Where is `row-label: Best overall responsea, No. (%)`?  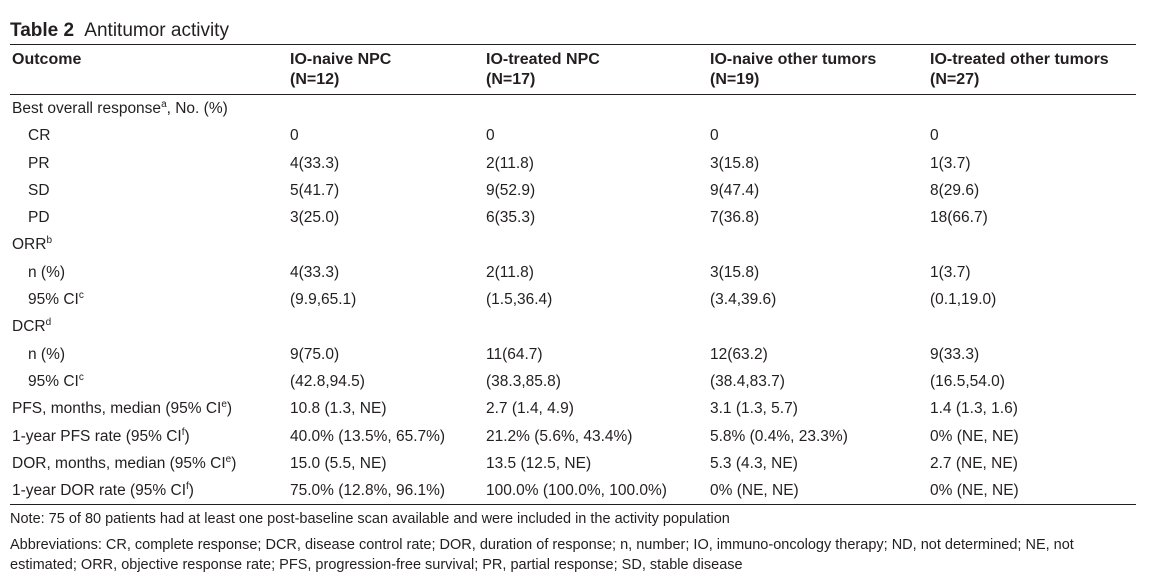 row-label: Best overall responsea, No. (%) is located at coordinates (149, 109).